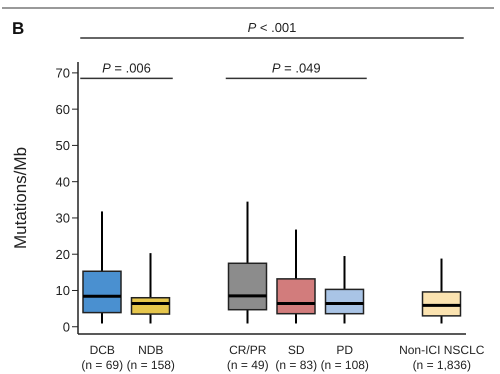 This screenshot has width=500, height=374. I want to click on y-tick-label: 20, so click(63, 254).